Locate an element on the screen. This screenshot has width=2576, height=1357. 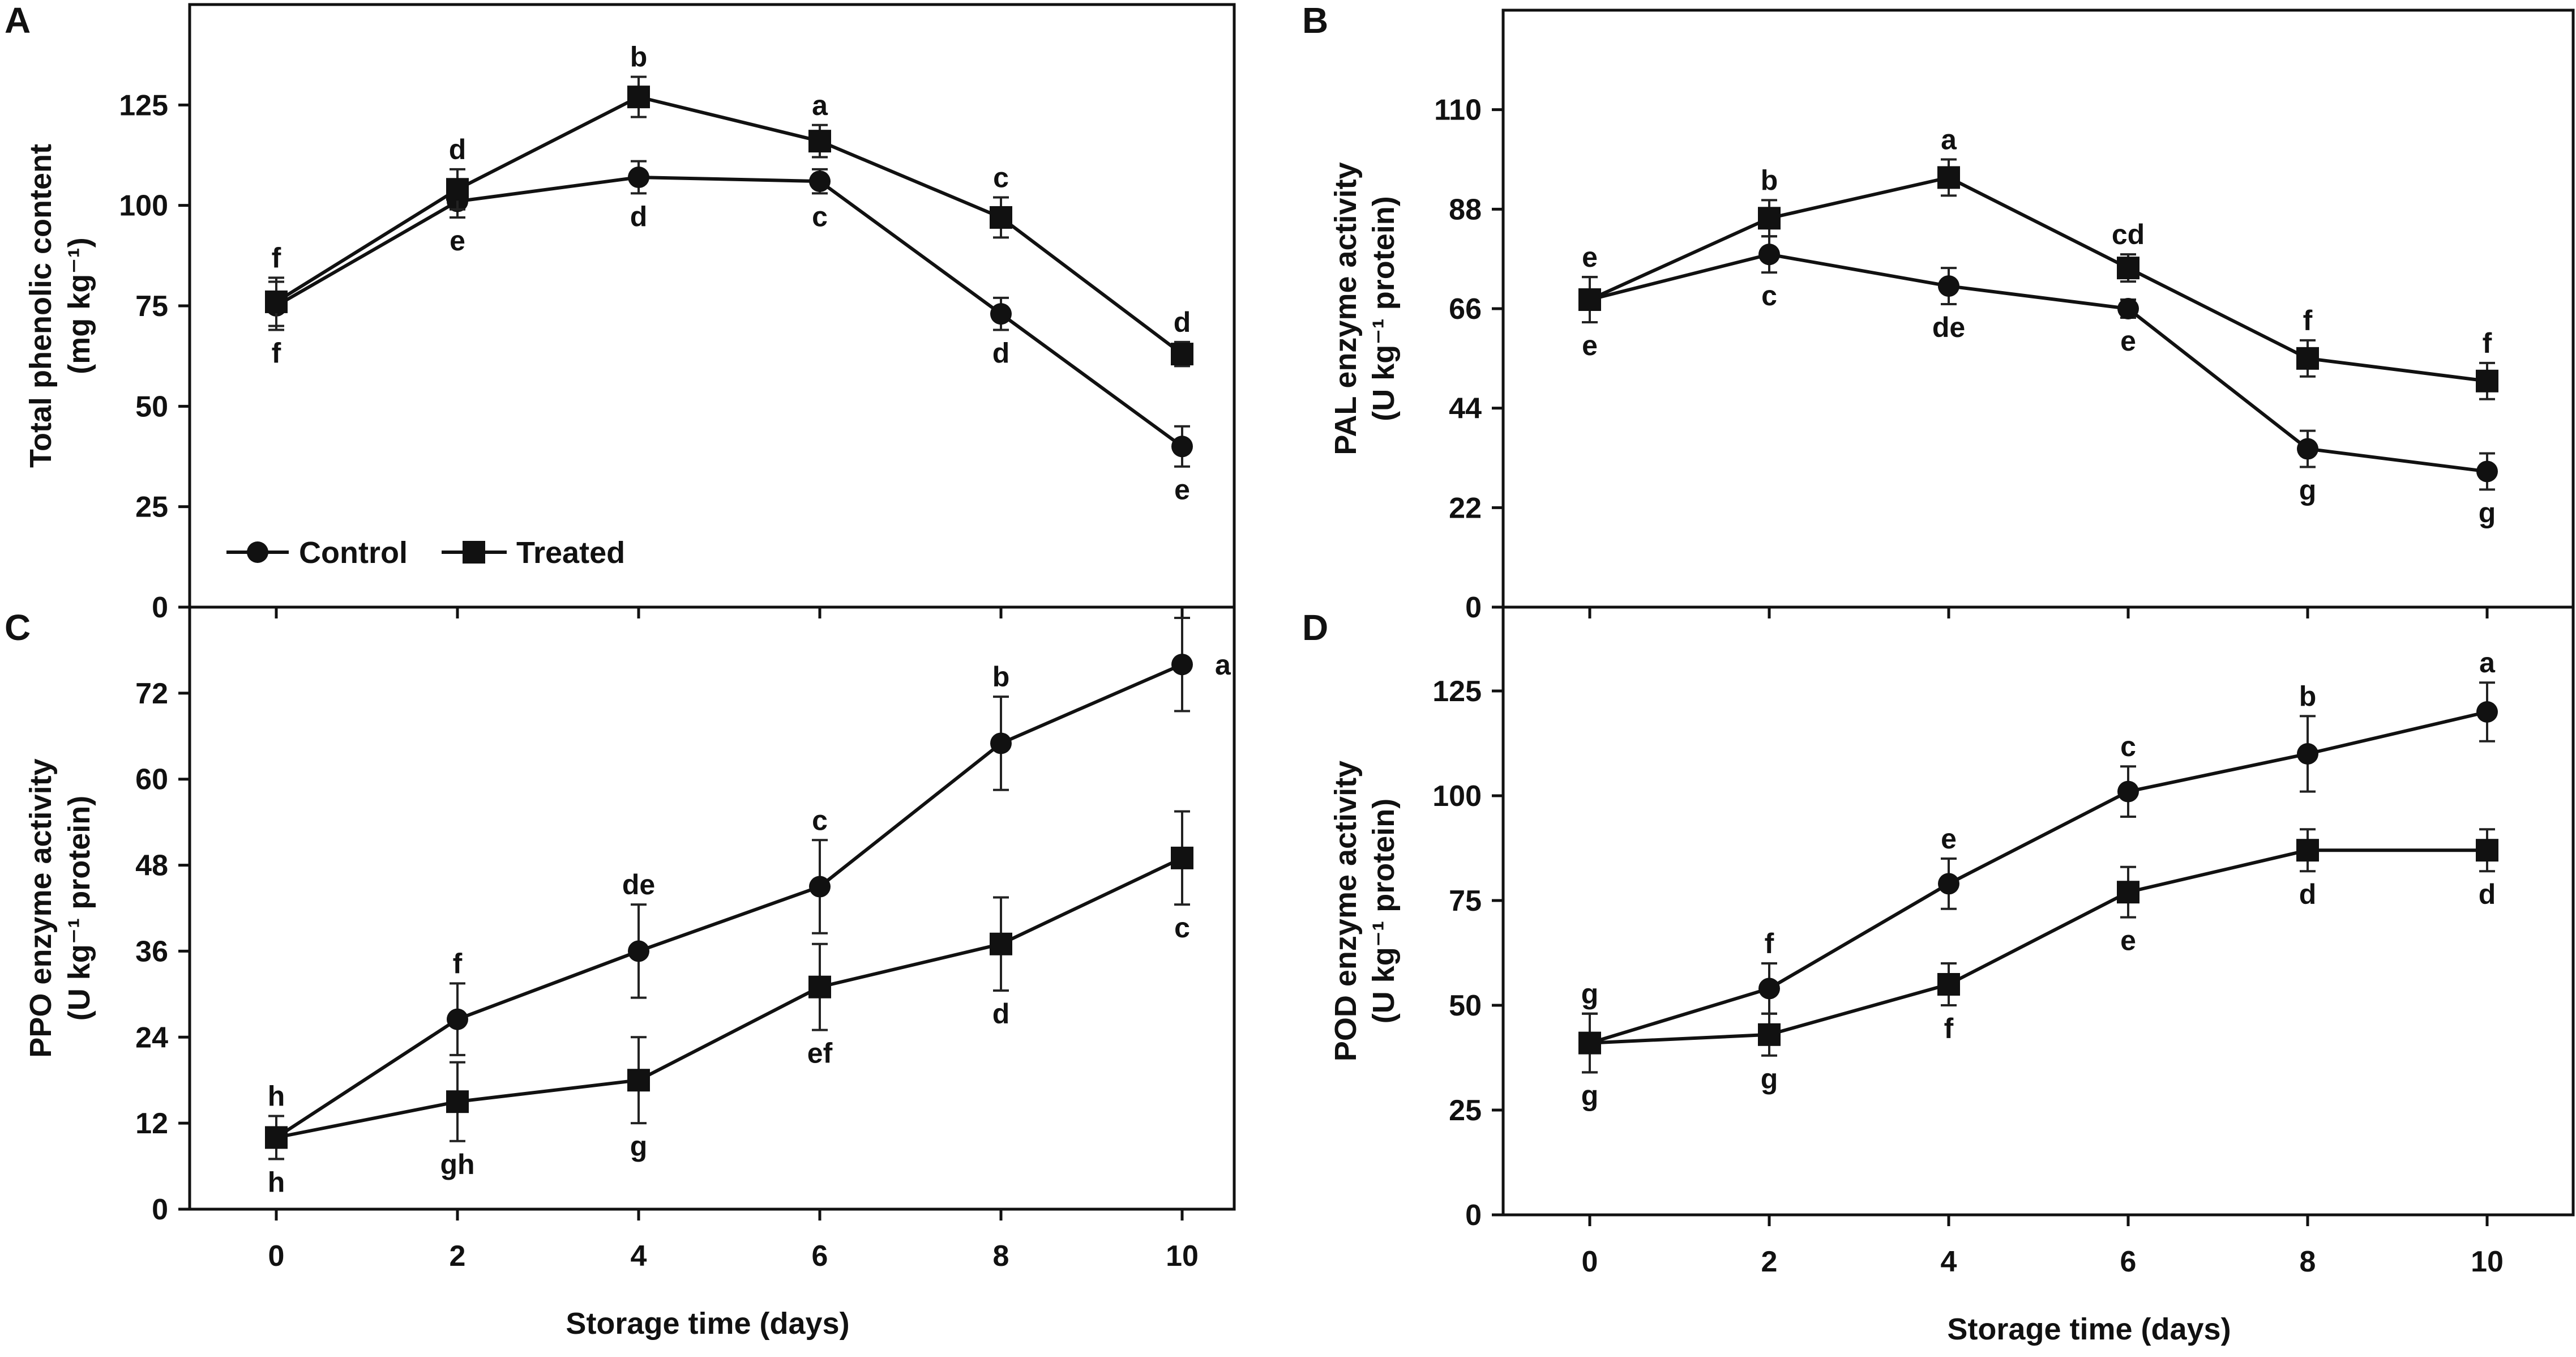
y-tick-label: 75 is located at coordinates (151, 306).